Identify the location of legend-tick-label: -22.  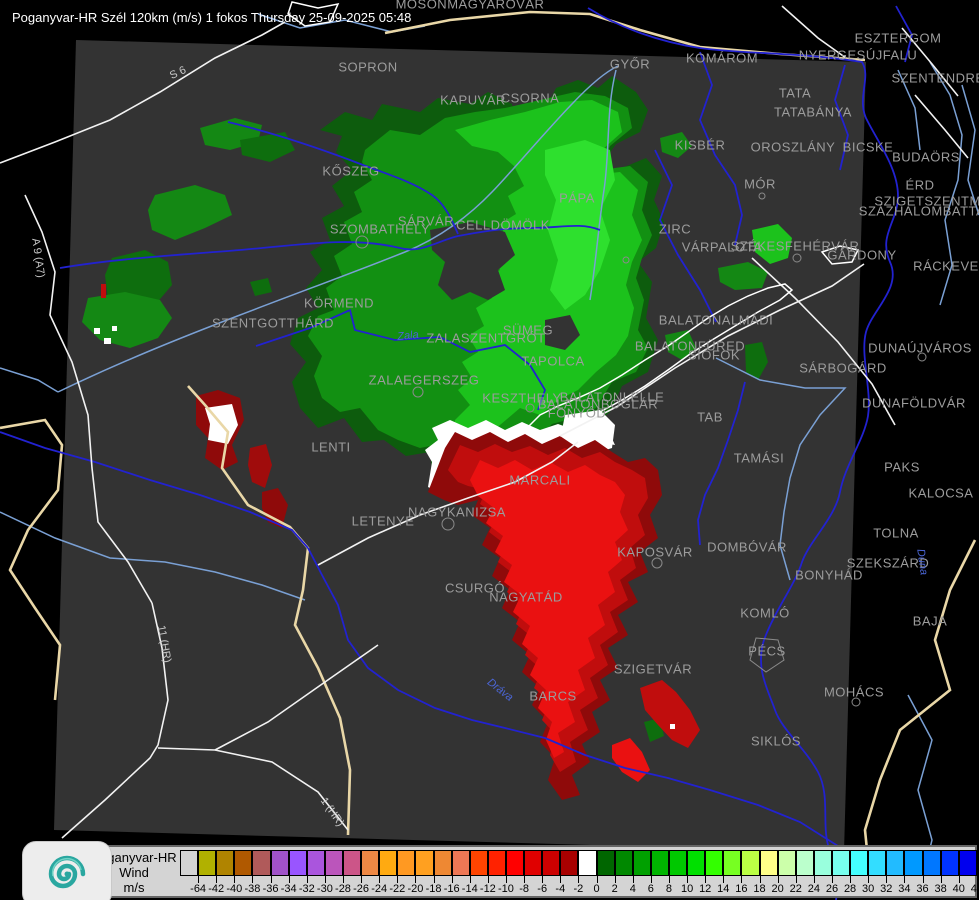
(397, 889).